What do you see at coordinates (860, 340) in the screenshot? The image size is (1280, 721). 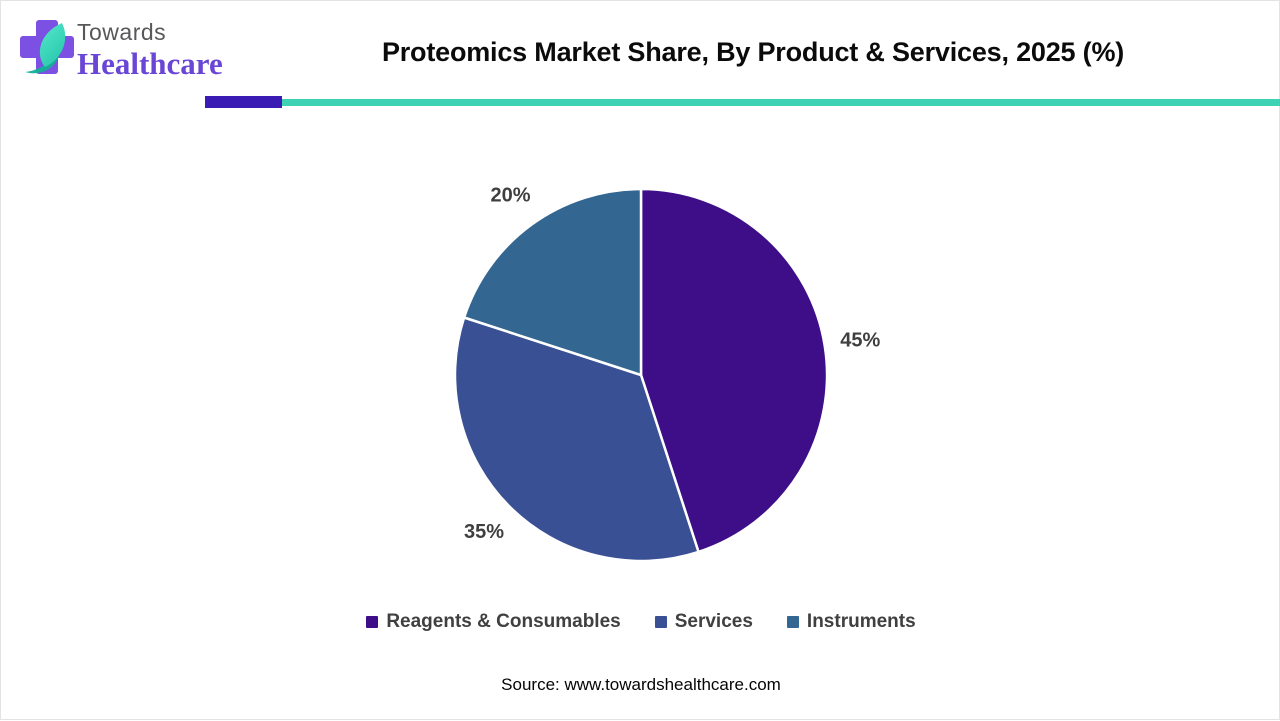 I see `pie-data-label-reagents-consumables: 45%` at bounding box center [860, 340].